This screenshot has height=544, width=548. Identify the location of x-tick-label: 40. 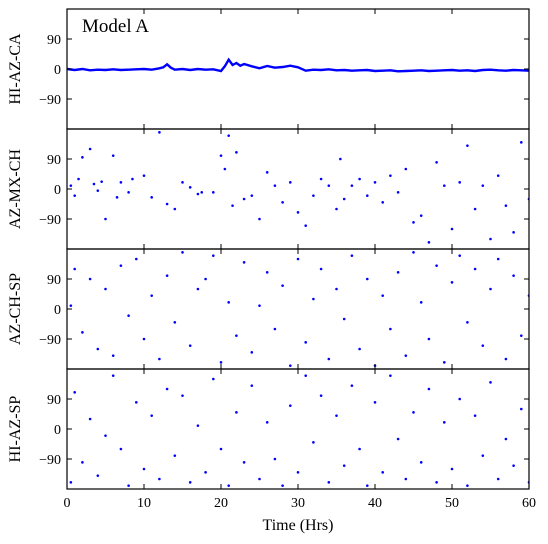
(375, 503).